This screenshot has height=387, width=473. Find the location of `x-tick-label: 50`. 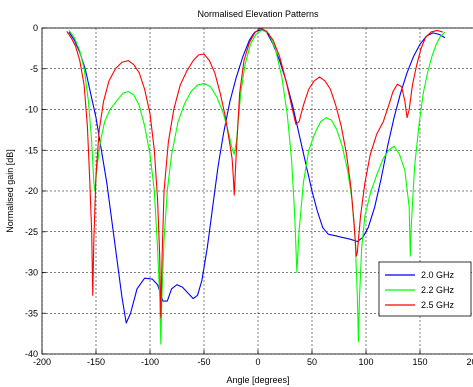

x-tick-label: 50 is located at coordinates (312, 362).